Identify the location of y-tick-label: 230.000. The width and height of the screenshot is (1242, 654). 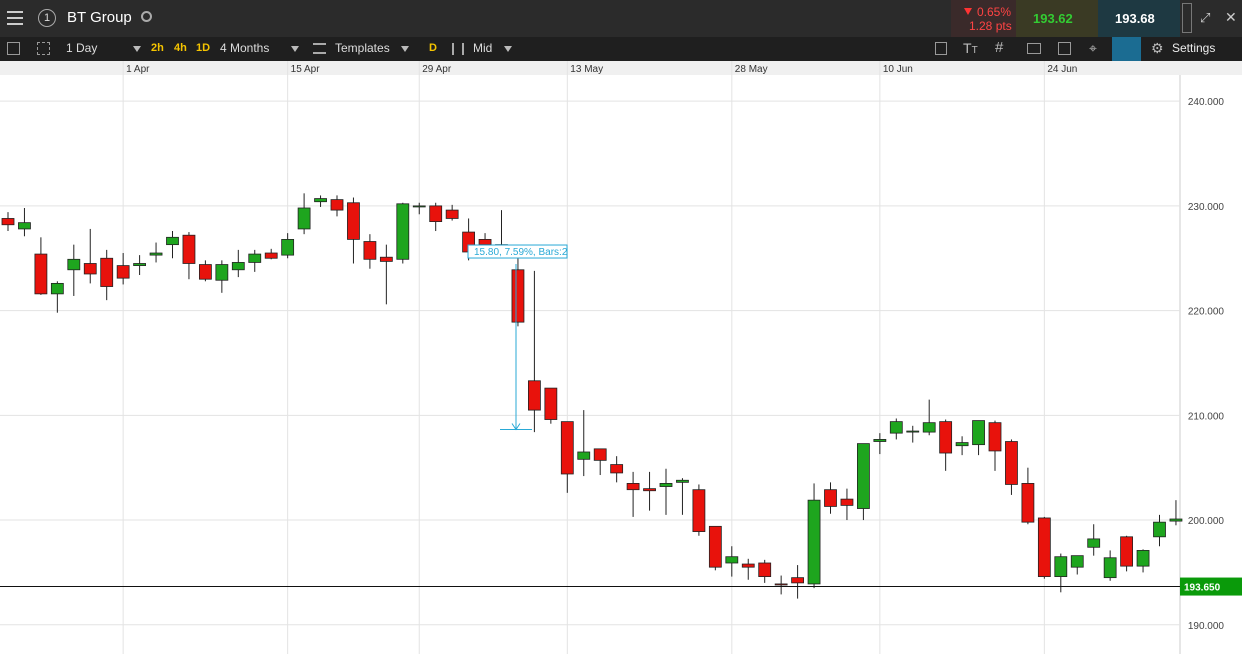
(1206, 207).